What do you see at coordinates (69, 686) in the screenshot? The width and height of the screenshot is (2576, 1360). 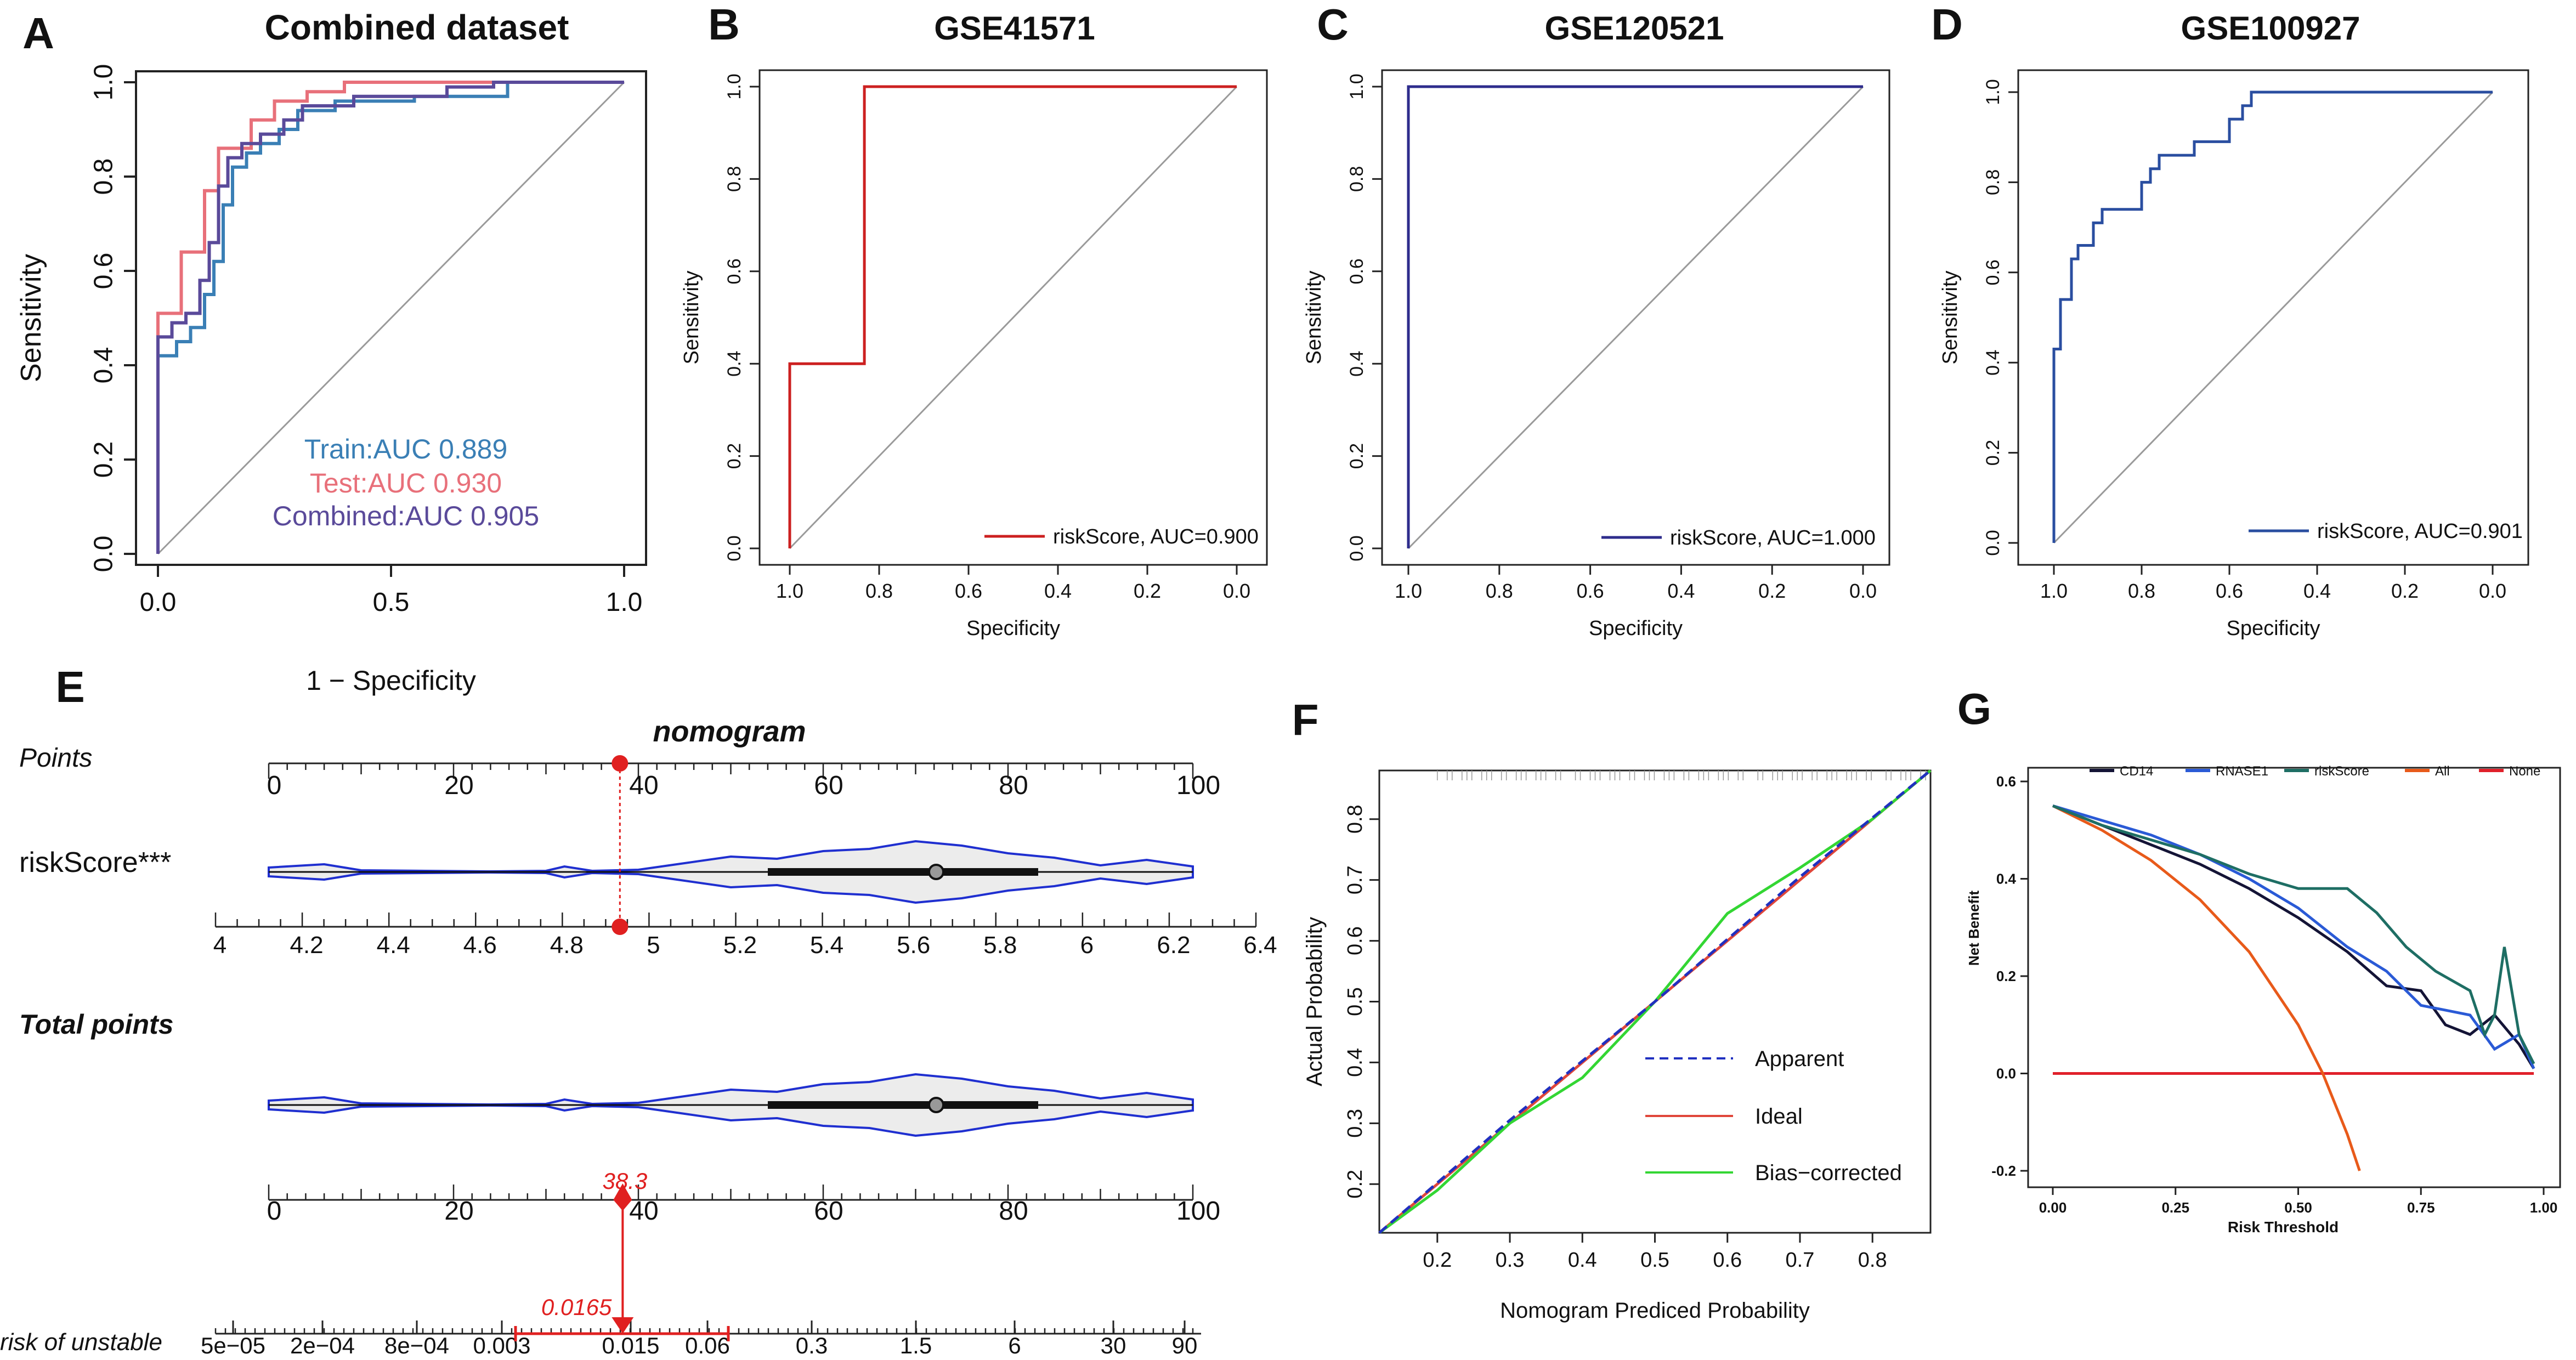 I see `panel-label-e: E` at bounding box center [69, 686].